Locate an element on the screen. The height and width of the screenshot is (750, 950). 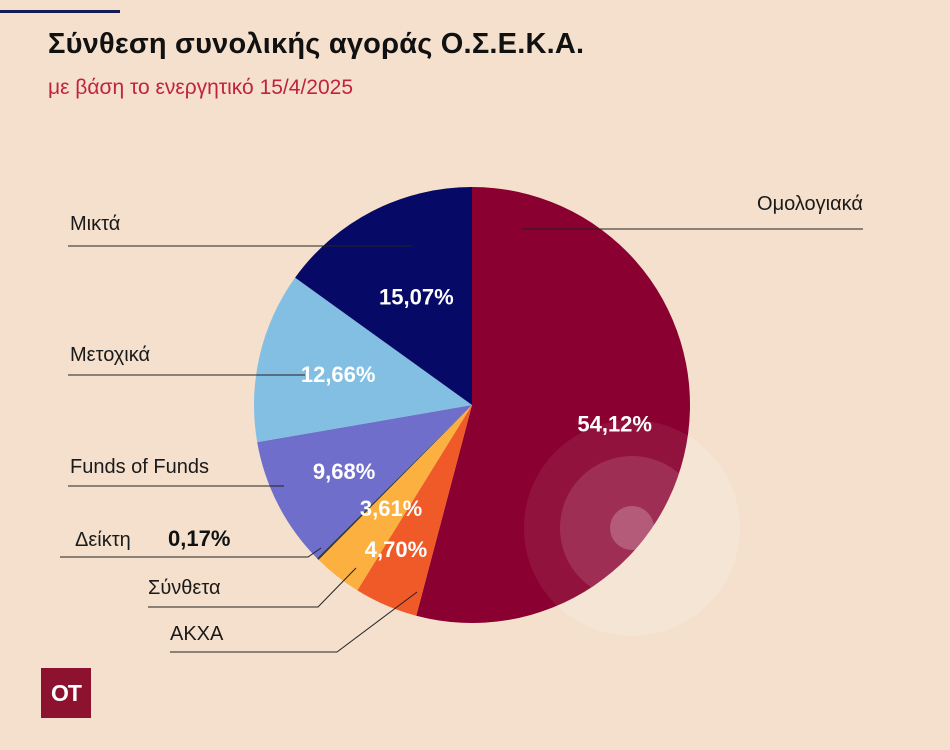
slice-value-label: 12,66% is located at coordinates (338, 374).